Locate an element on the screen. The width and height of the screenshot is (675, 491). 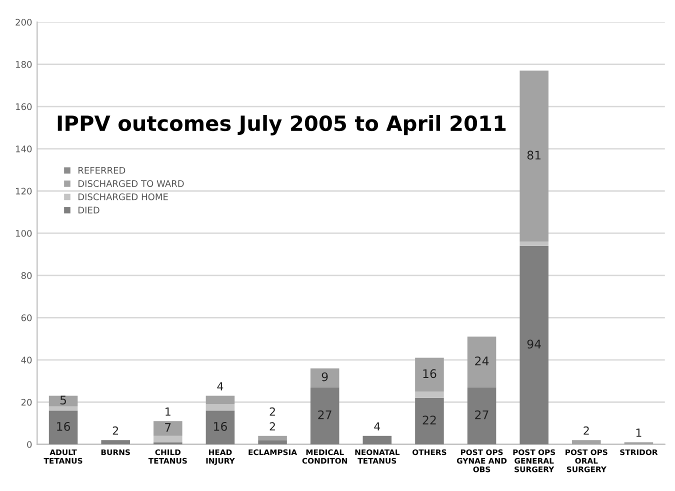
data-label: 22 is located at coordinates (429, 420).